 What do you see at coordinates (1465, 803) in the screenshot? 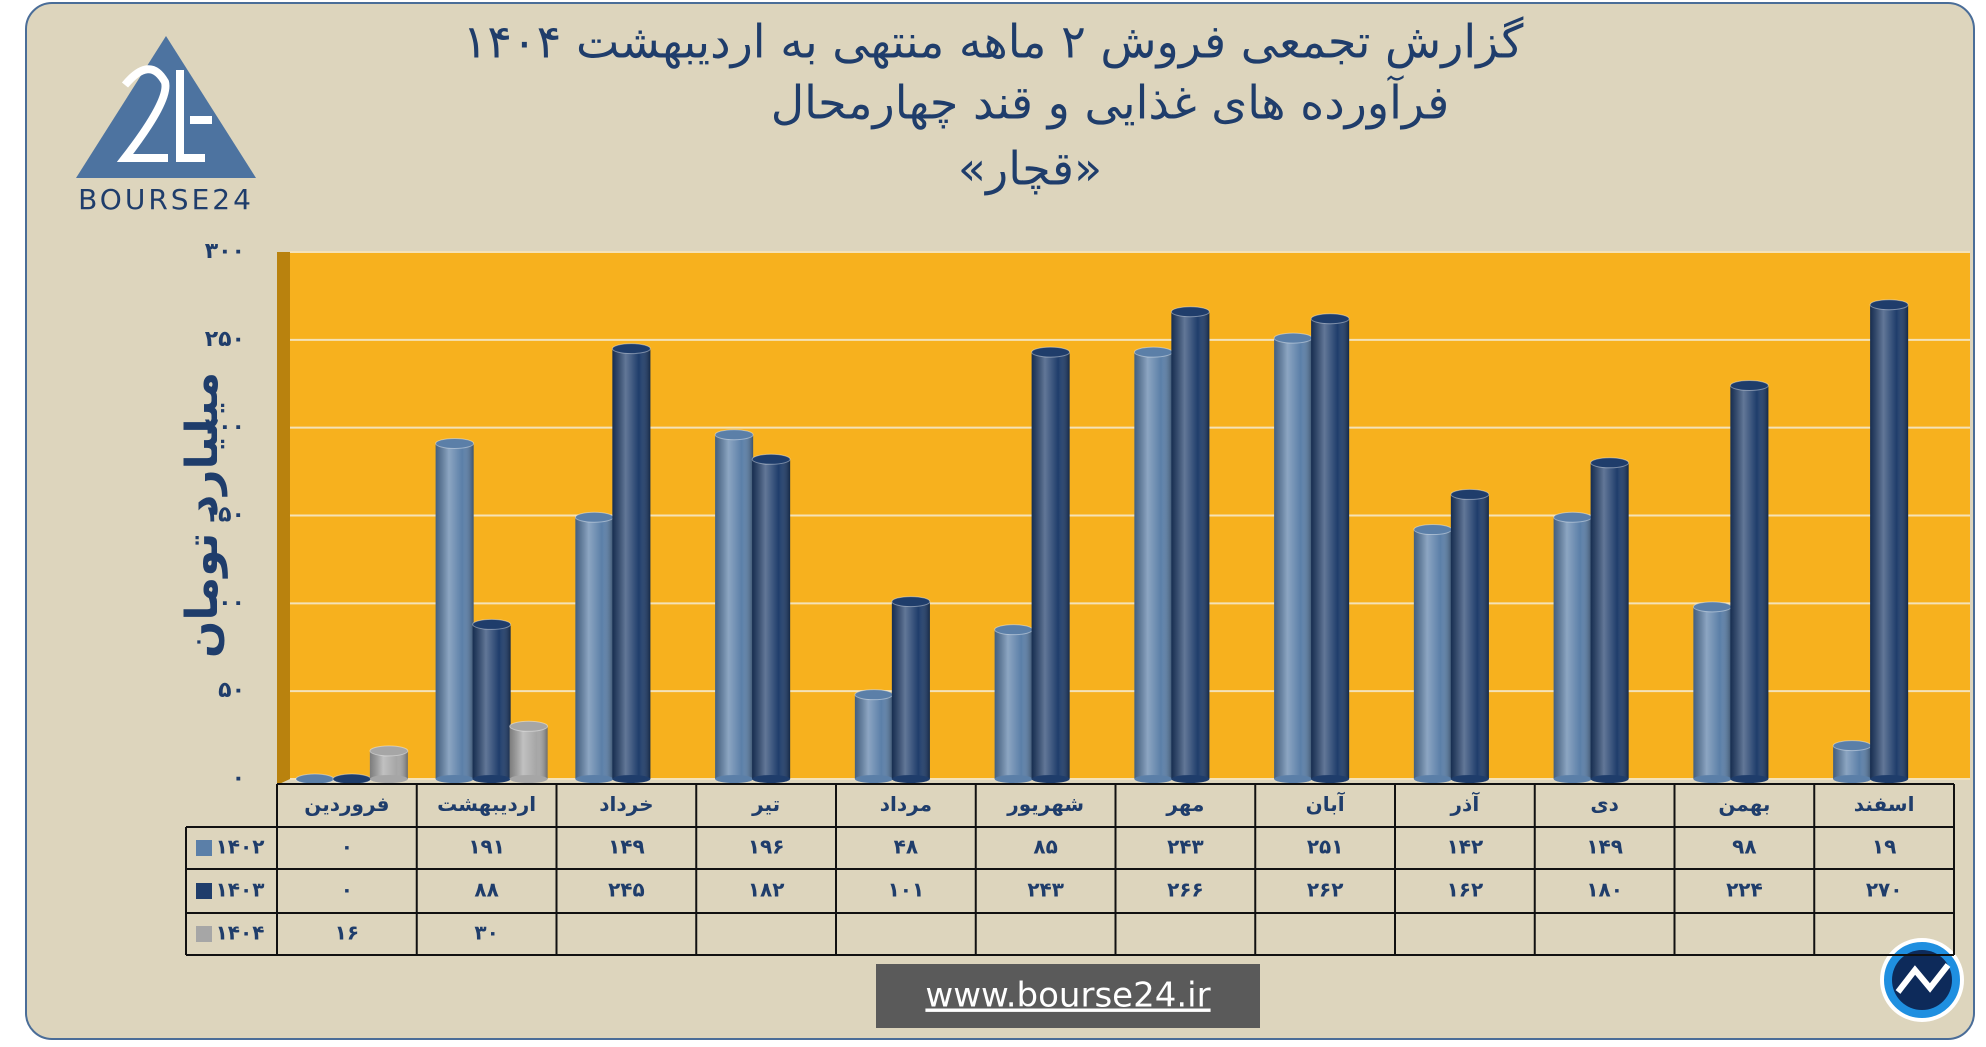
I see `x-tick-label: آذر` at bounding box center [1465, 803].